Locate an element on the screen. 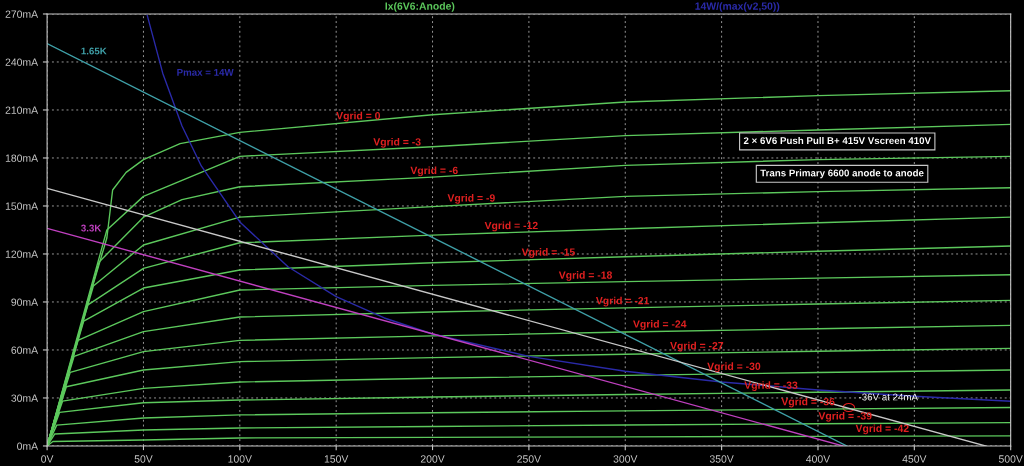 The height and width of the screenshot is (466, 1024). x-tick-label: 200V is located at coordinates (432, 459).